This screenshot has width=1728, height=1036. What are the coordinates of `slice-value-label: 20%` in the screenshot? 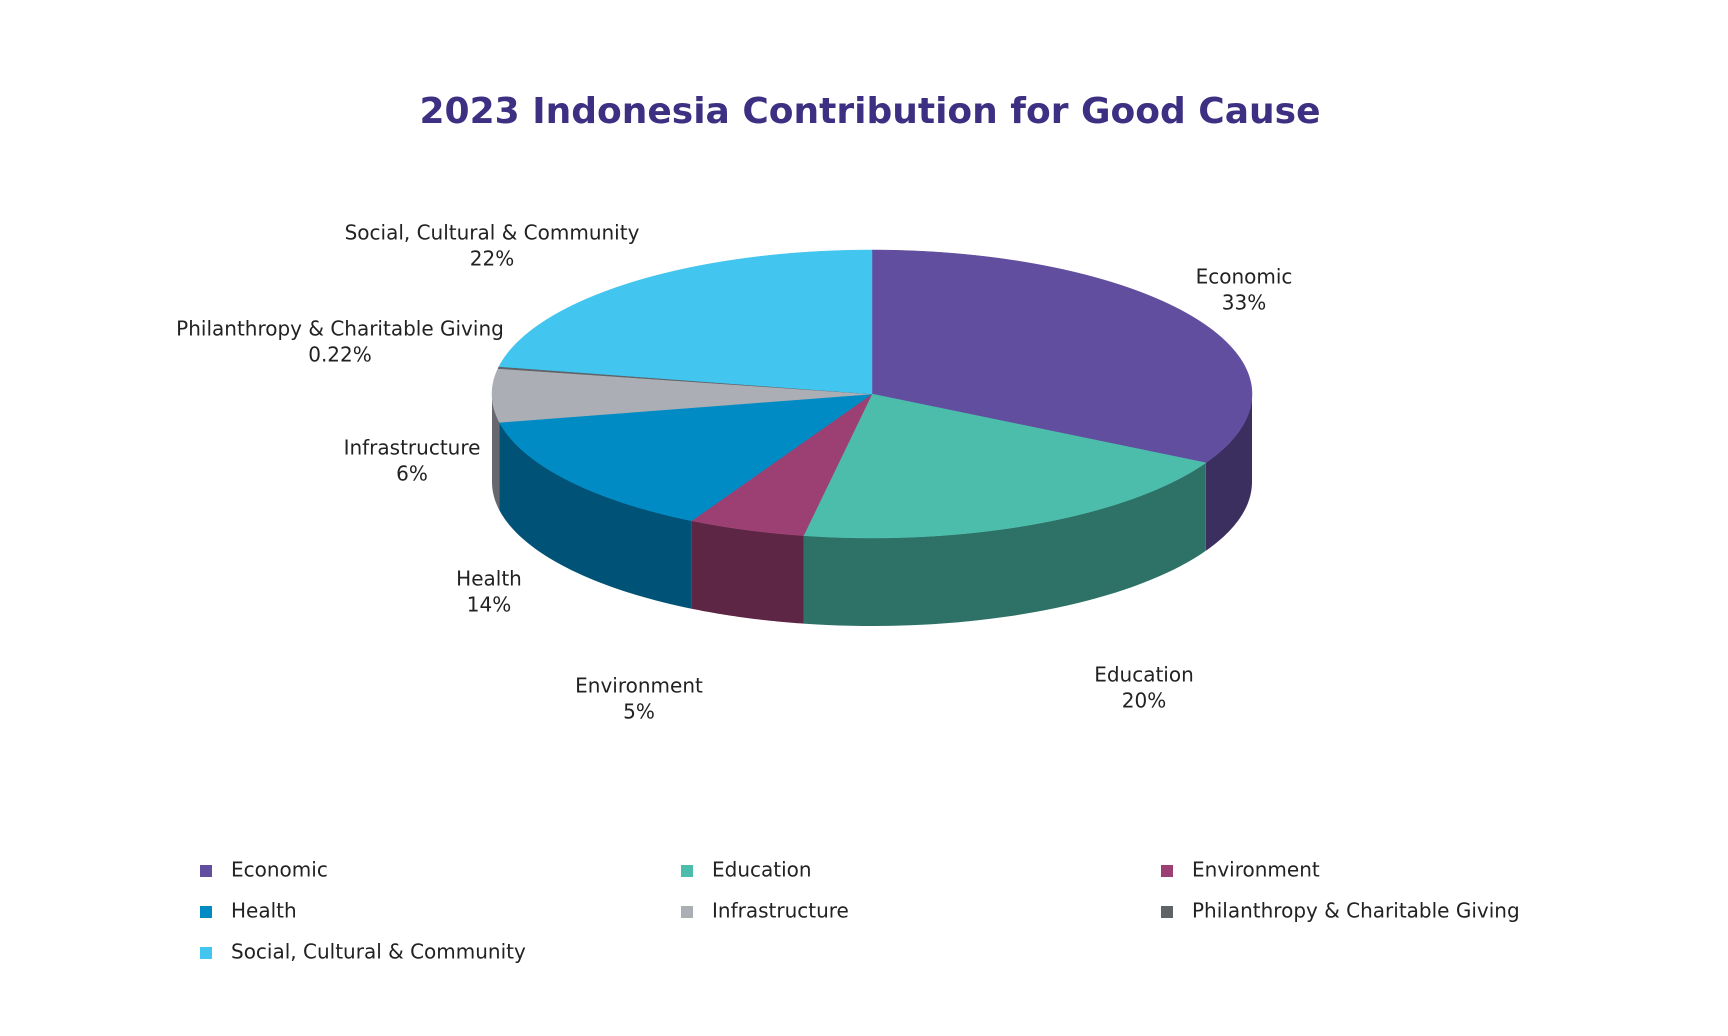 It's located at (1144, 701).